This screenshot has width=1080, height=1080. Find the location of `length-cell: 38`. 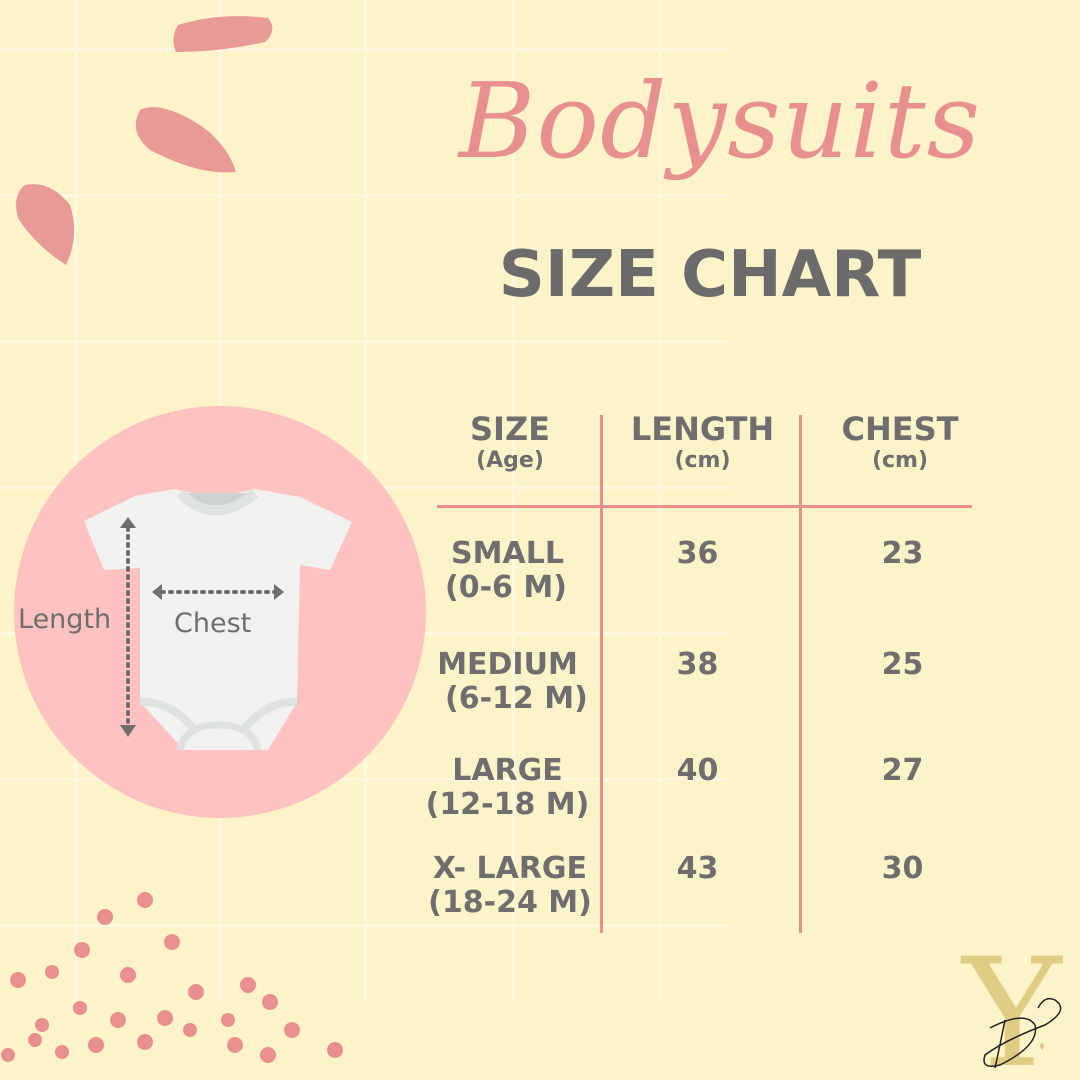

length-cell: 38 is located at coordinates (697, 664).